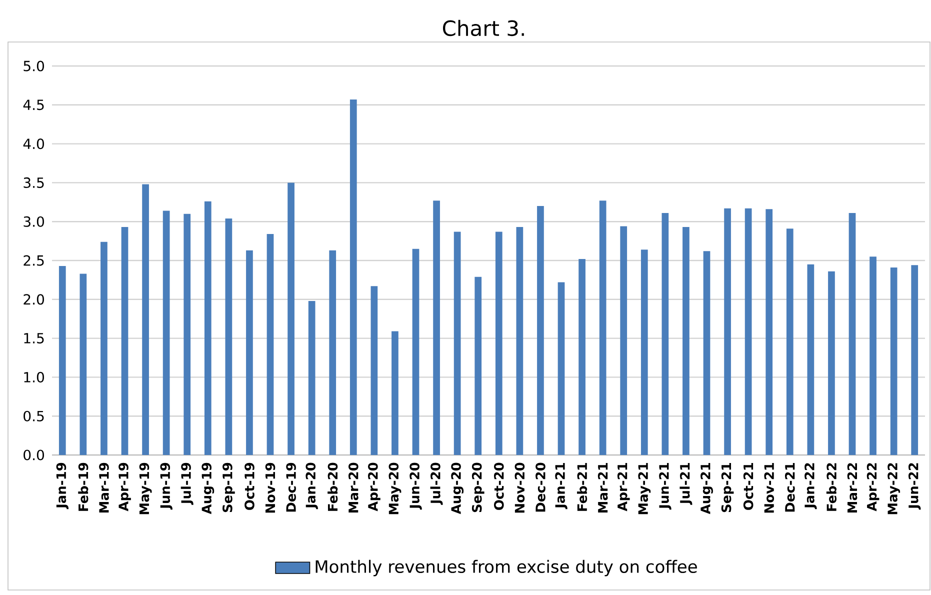 This screenshot has height=595, width=931. What do you see at coordinates (810, 486) in the screenshot?
I see `x-tick-label: Jan-22` at bounding box center [810, 486].